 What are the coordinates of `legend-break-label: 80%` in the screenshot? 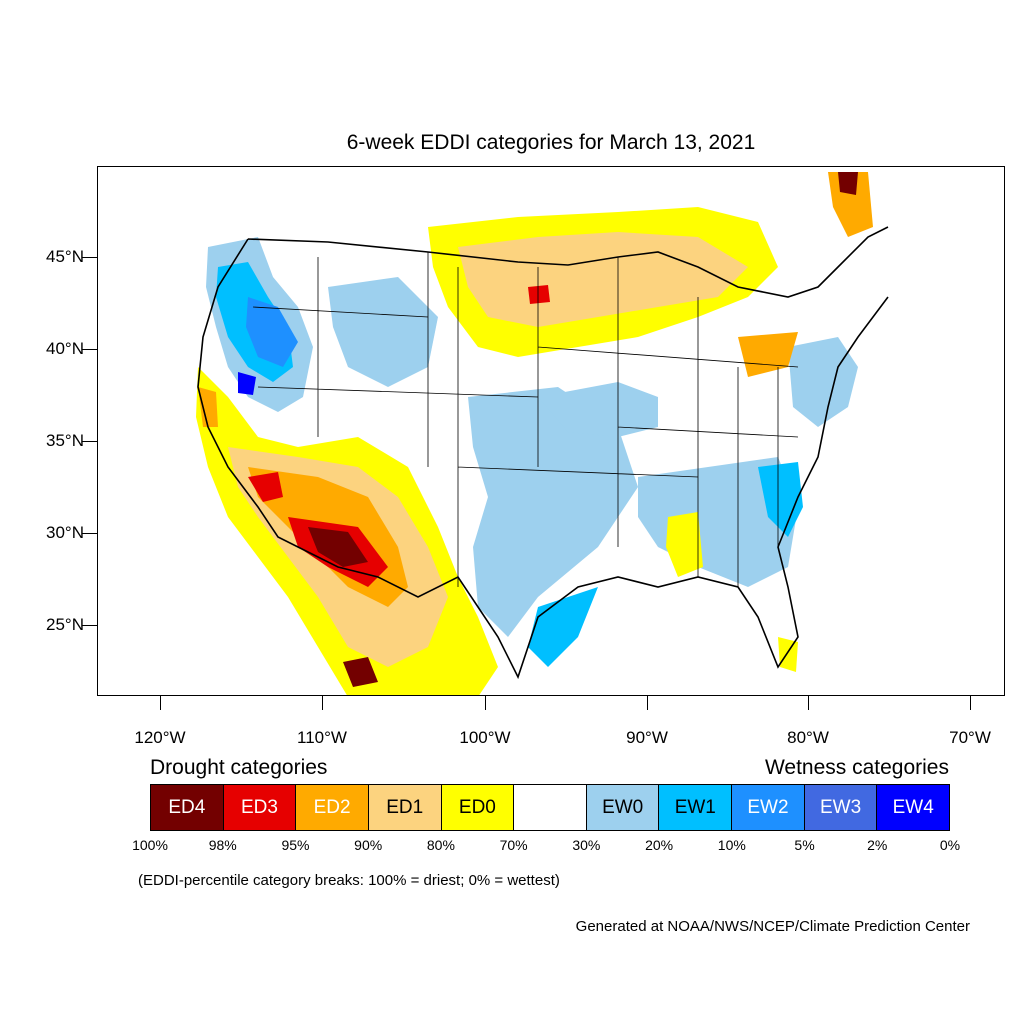 It's located at (440, 845).